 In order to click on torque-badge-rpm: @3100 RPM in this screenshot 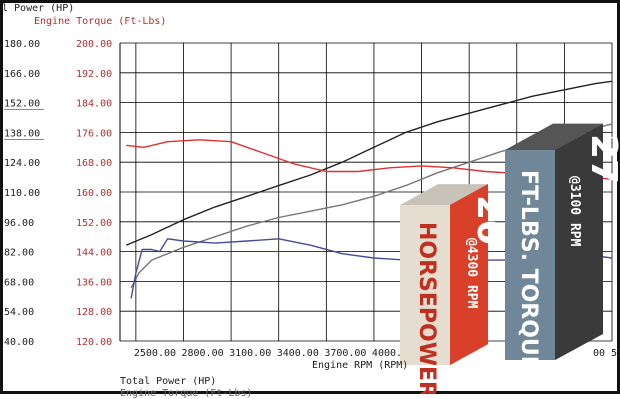, I will do `click(574, 211)`.